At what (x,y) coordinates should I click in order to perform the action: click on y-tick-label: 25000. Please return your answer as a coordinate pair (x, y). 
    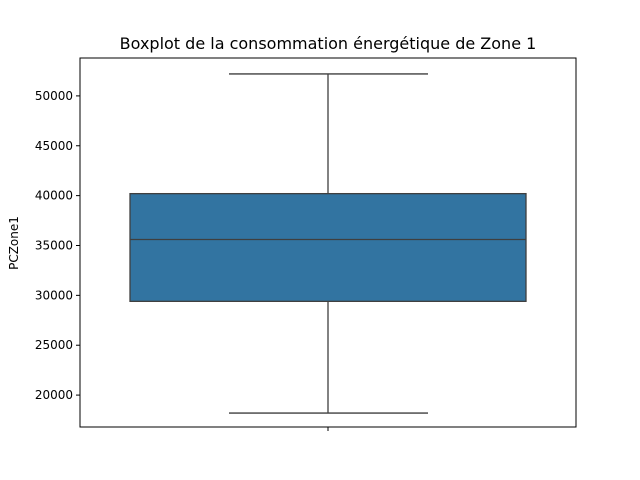
    Looking at the image, I should click on (54, 345).